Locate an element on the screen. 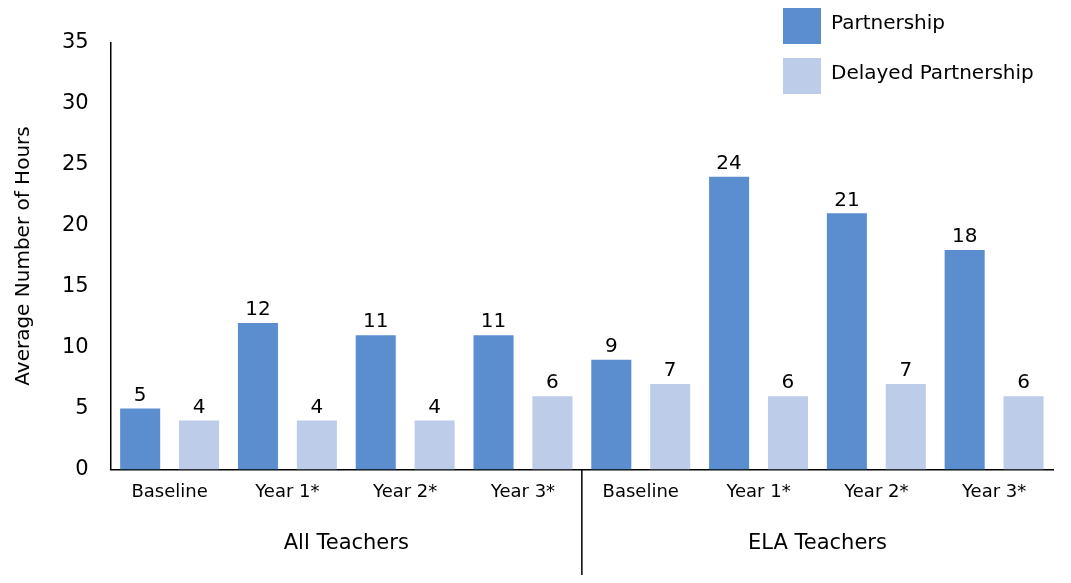 The height and width of the screenshot is (583, 1071). legend-label: Delayed Partnership is located at coordinates (932, 72).